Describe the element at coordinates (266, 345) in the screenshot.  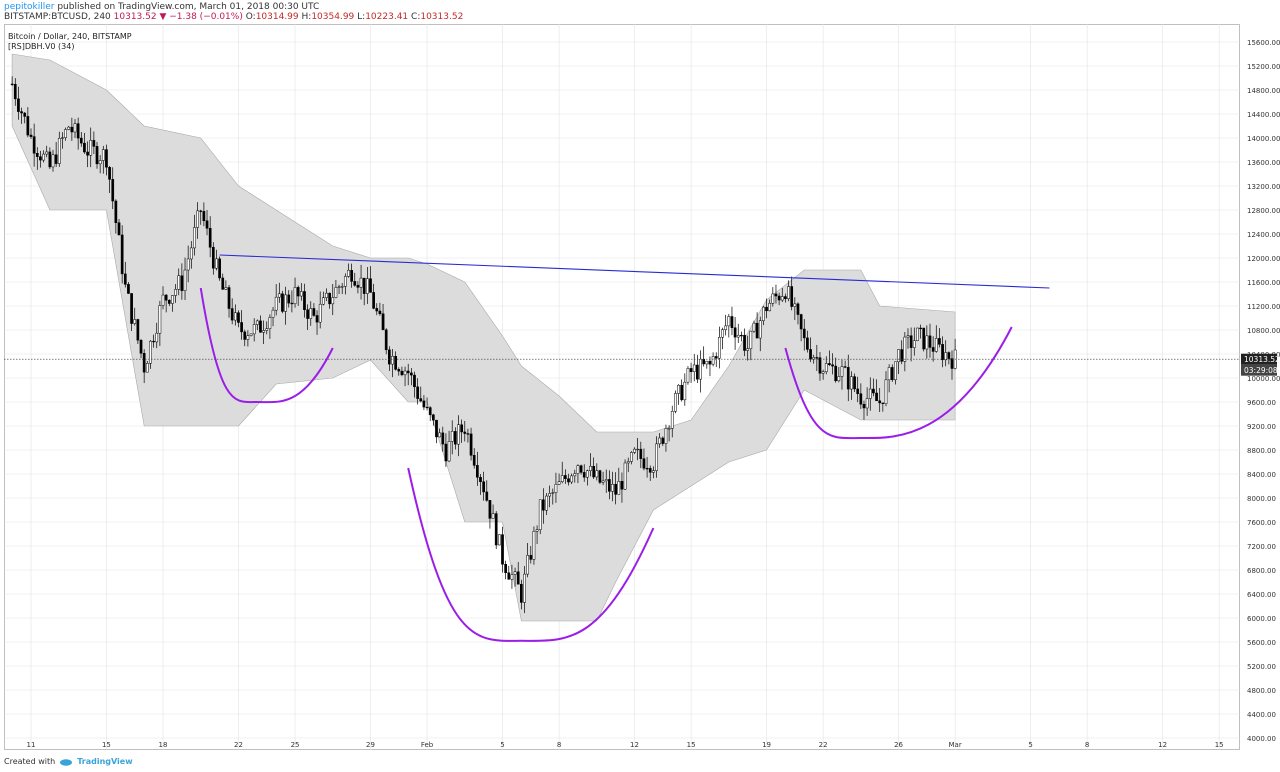
I see `cup-arc` at that location.